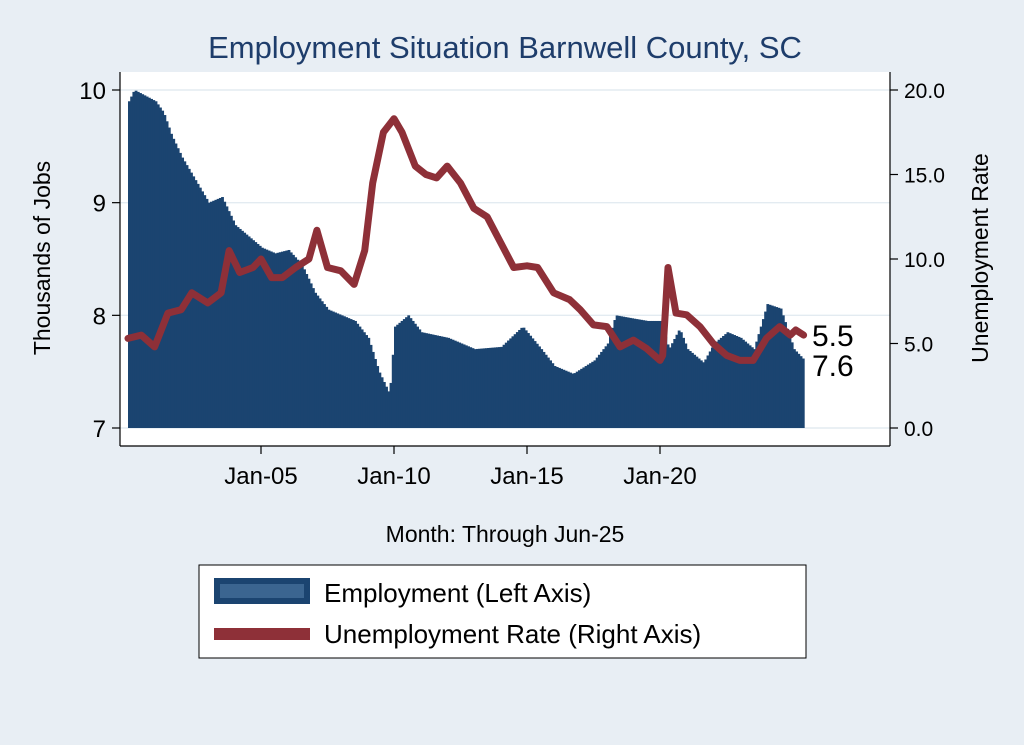  I want to click on x-tick-label-2: Jan-15, so click(526, 476).